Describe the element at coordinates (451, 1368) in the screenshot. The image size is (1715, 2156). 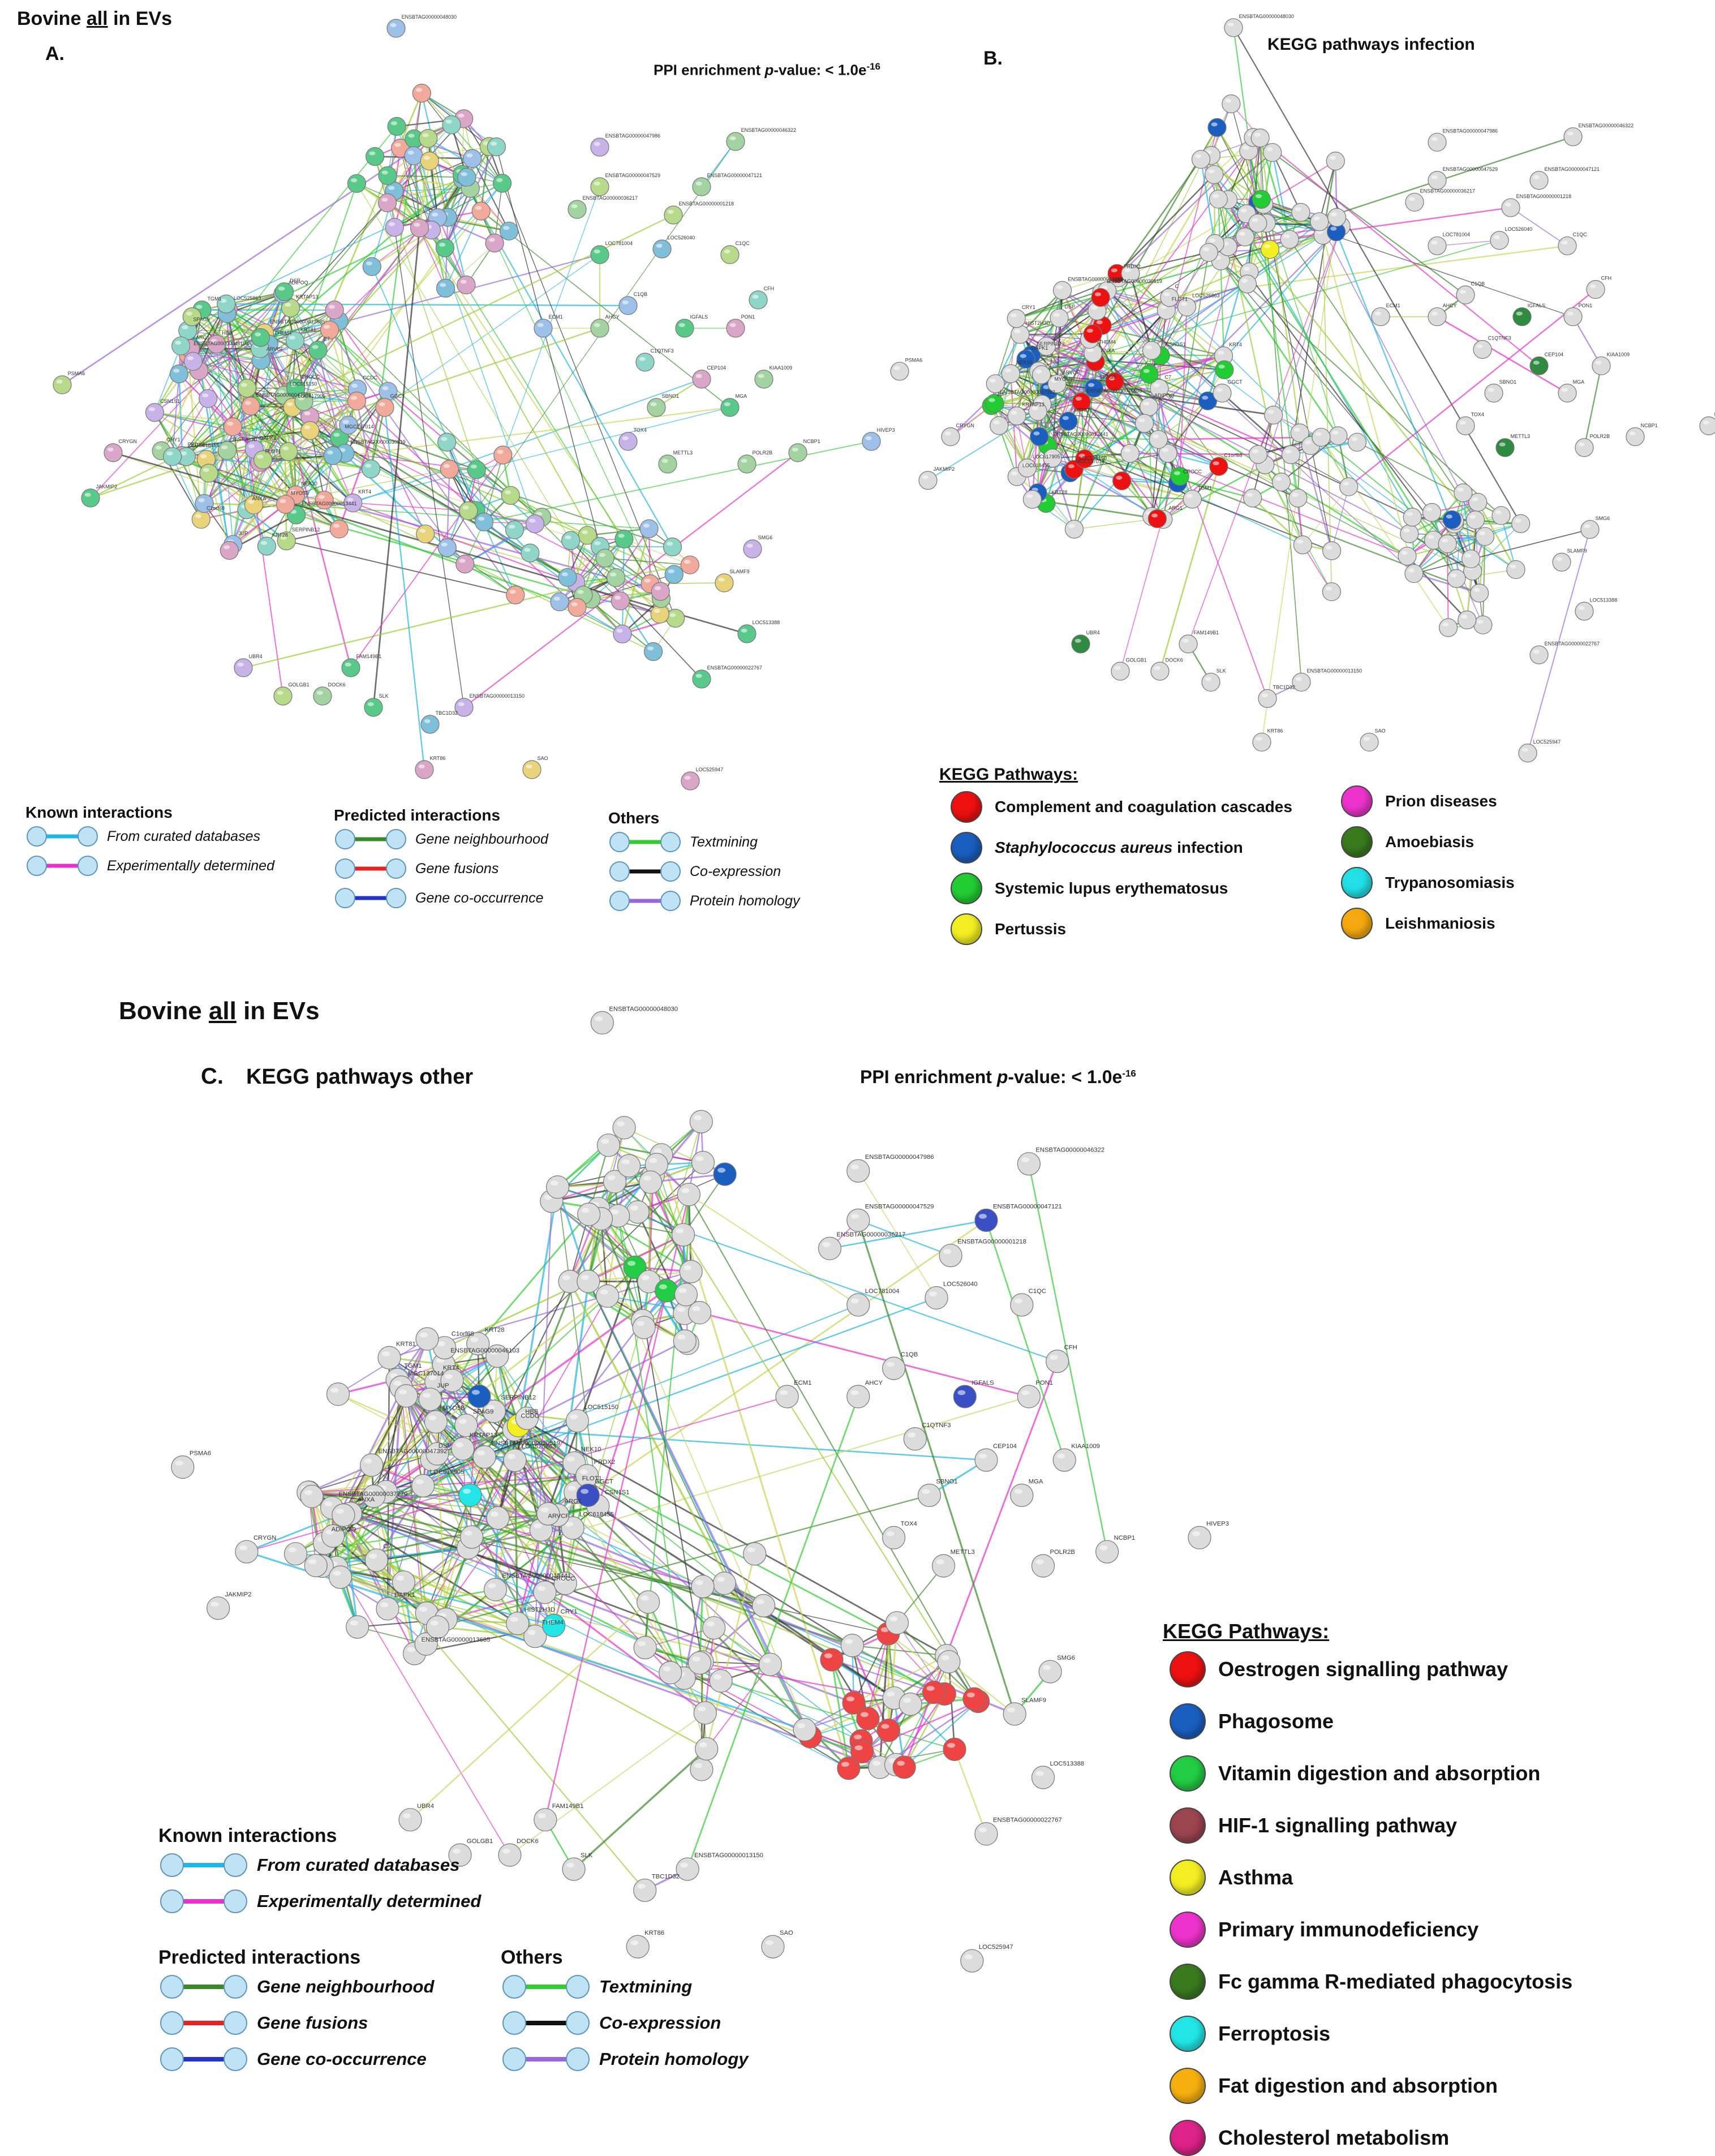
I see `node-label: KRT4` at that location.